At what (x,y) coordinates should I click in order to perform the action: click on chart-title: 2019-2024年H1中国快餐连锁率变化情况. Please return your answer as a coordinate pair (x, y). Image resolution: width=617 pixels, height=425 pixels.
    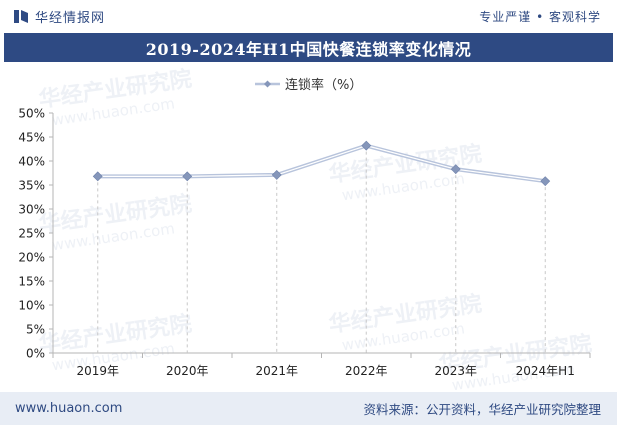
    Looking at the image, I should click on (308, 49).